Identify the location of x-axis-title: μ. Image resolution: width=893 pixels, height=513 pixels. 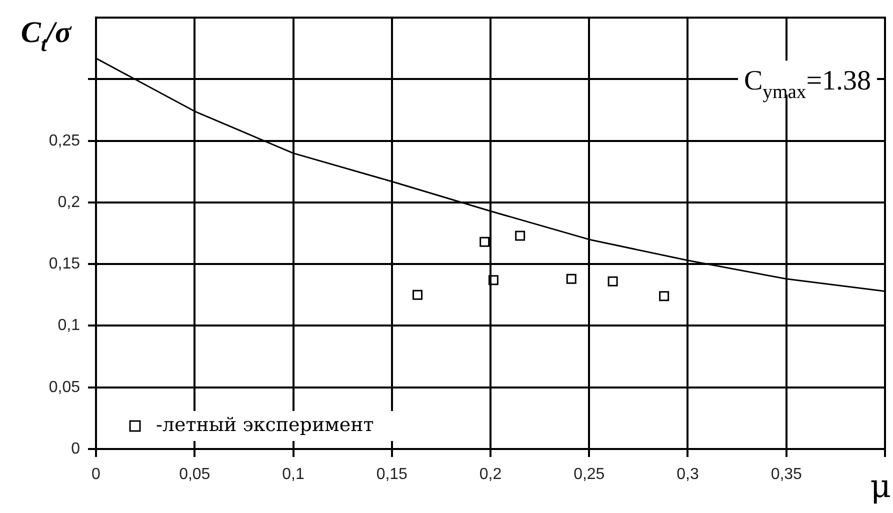
(880, 486).